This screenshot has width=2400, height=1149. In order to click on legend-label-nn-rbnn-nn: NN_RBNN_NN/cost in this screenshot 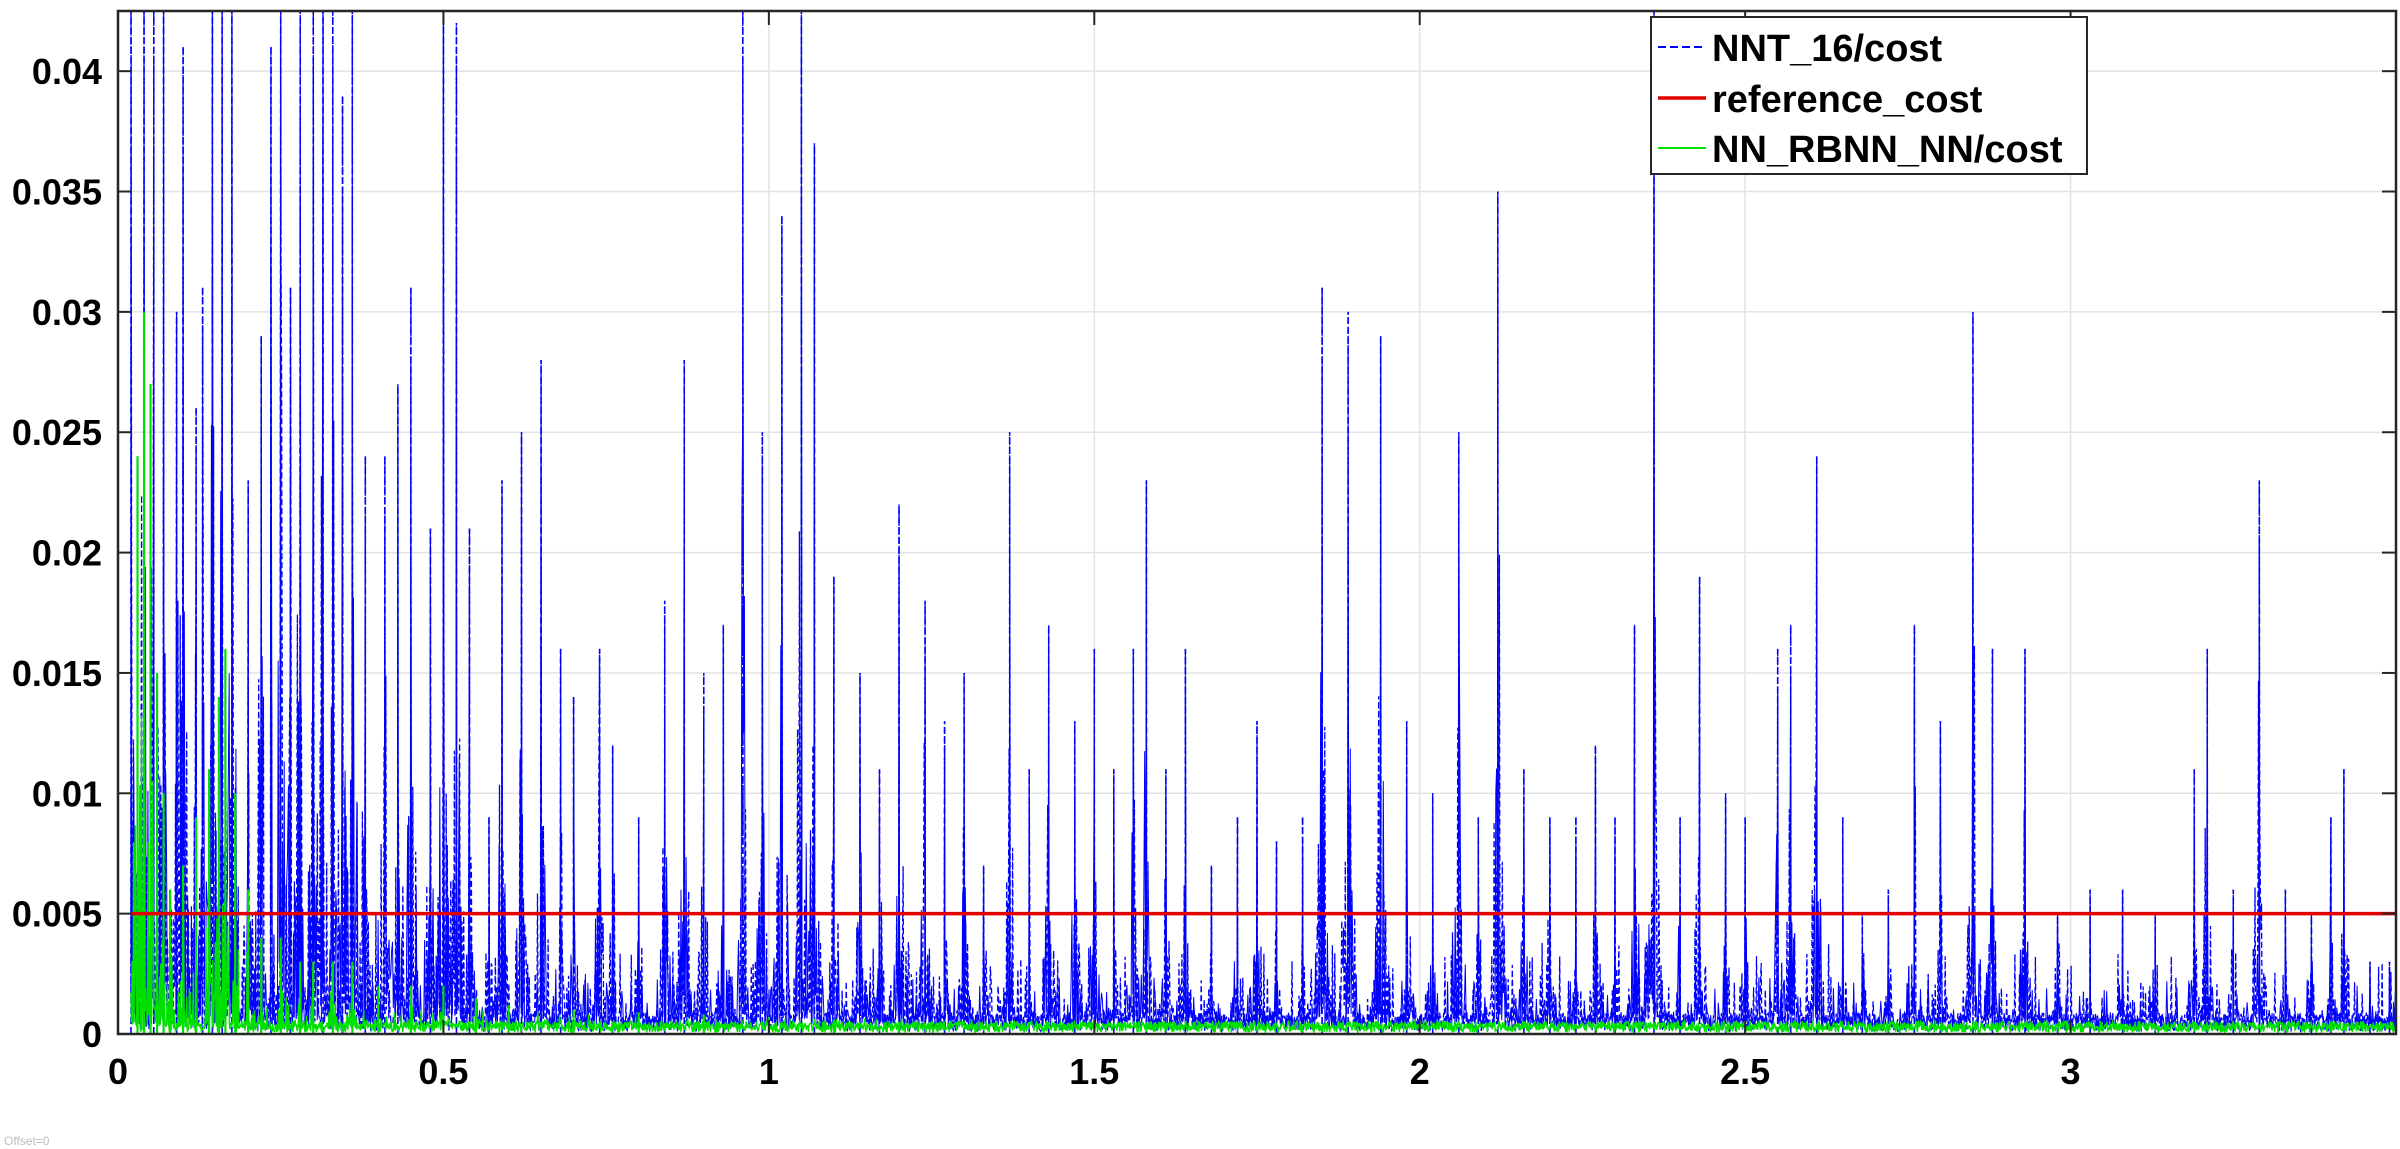, I will do `click(1887, 150)`.